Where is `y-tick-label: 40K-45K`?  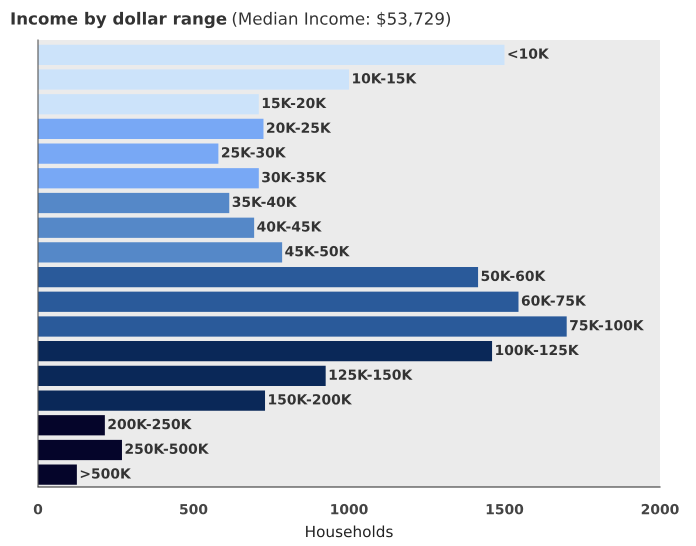
y-tick-label: 40K-45K is located at coordinates (289, 226).